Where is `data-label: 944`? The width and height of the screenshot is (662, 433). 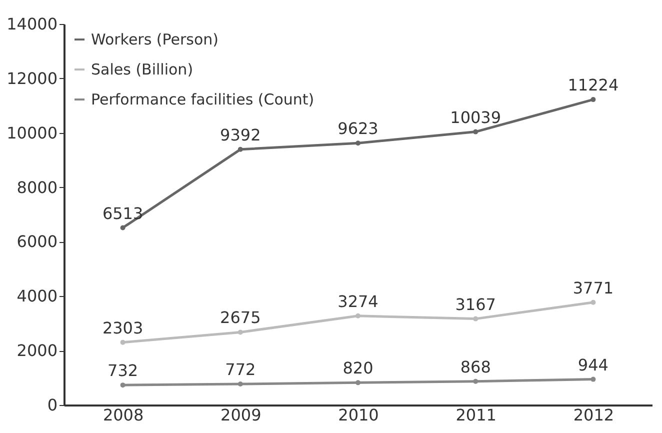 data-label: 944 is located at coordinates (593, 364).